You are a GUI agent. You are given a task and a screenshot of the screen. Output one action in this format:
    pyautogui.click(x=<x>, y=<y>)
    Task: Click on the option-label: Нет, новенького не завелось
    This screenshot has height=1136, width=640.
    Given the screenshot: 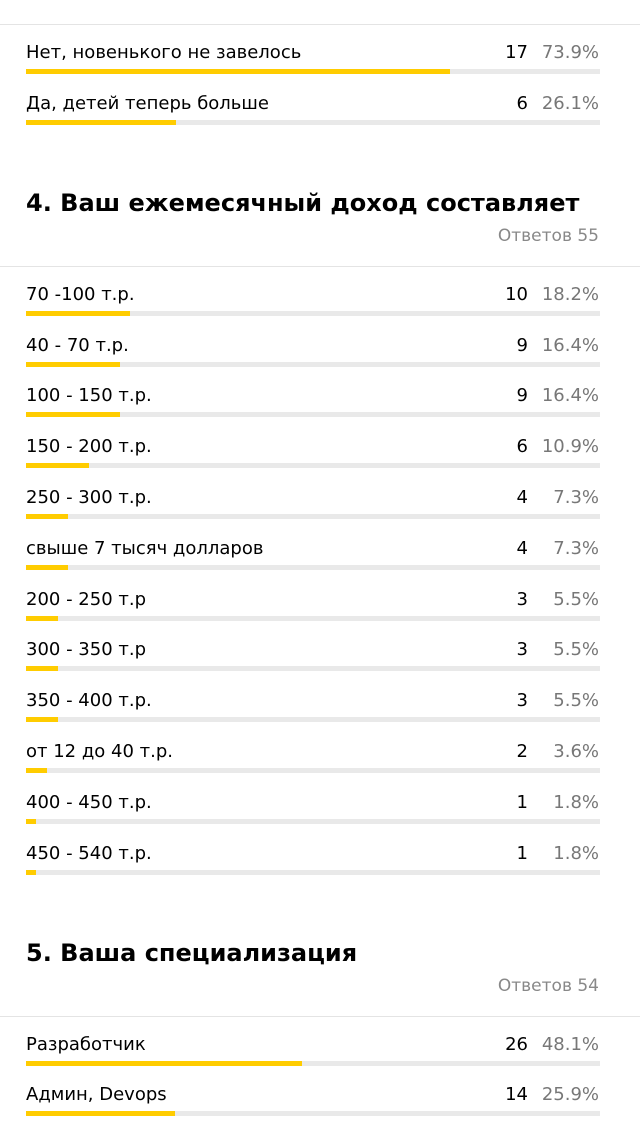 What is the action you would take?
    pyautogui.click(x=164, y=52)
    